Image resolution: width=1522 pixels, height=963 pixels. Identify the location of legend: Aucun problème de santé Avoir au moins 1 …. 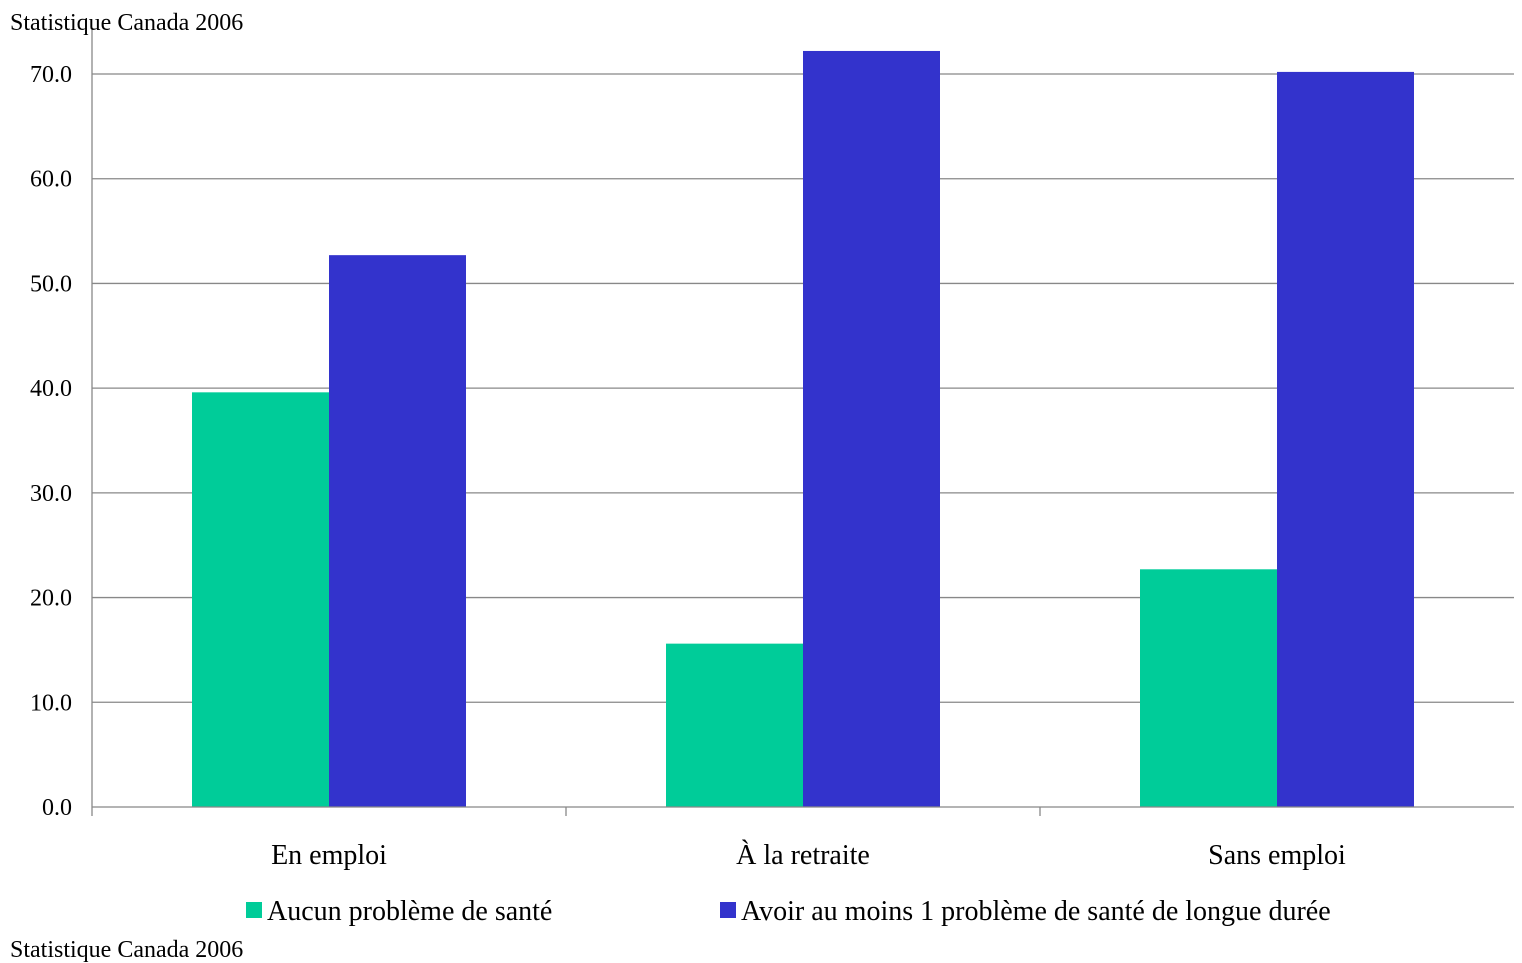
(788, 911).